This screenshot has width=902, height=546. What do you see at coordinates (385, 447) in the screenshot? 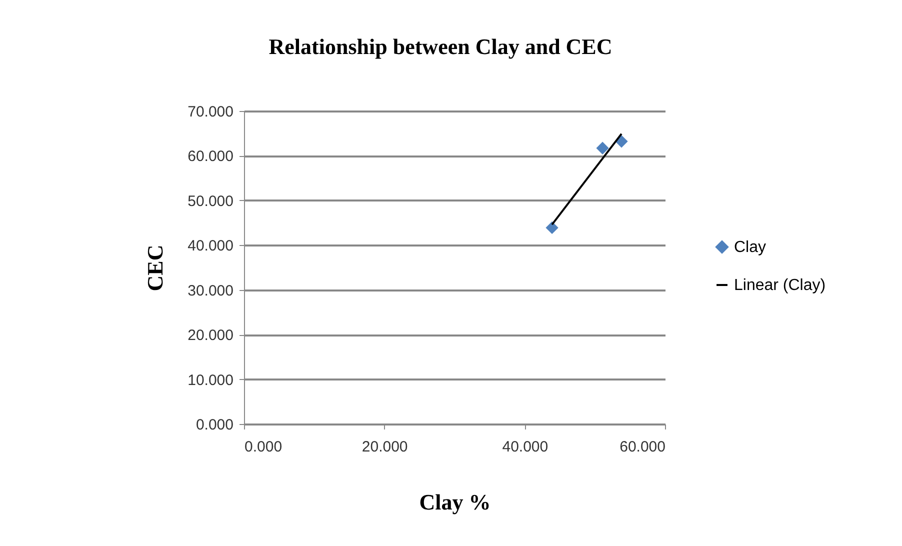
I see `x-tick-label: 20.000` at bounding box center [385, 447].